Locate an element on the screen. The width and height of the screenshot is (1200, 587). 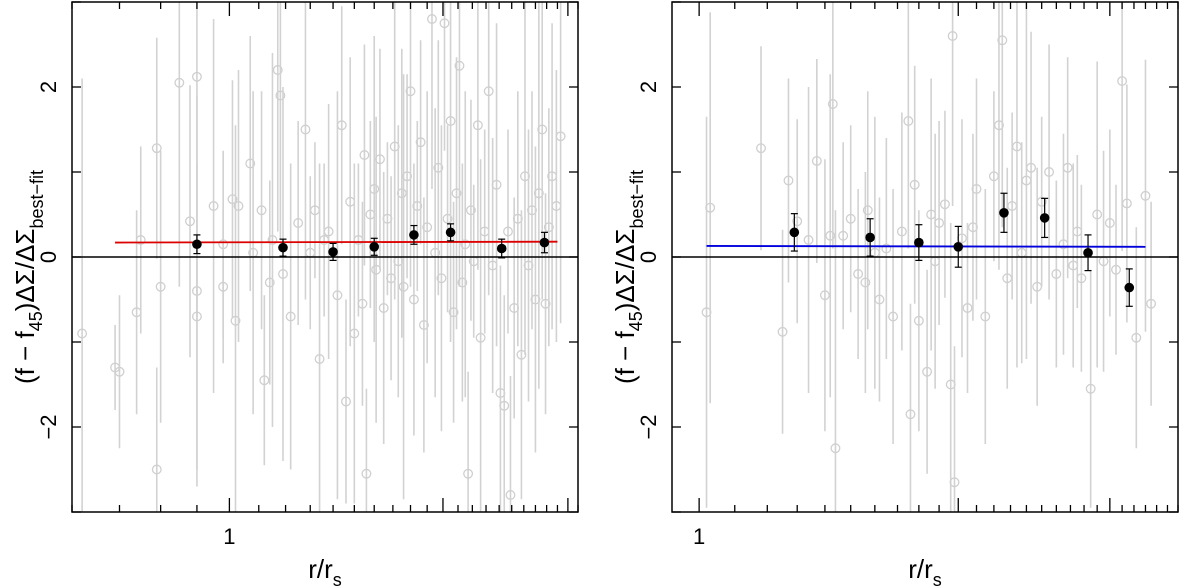
x-tick-label: 1 is located at coordinates (229, 536).